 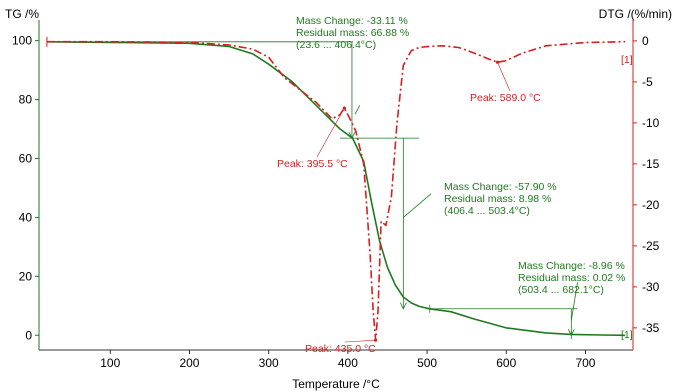 I want to click on left-tick-label: 40, so click(x=26, y=217).